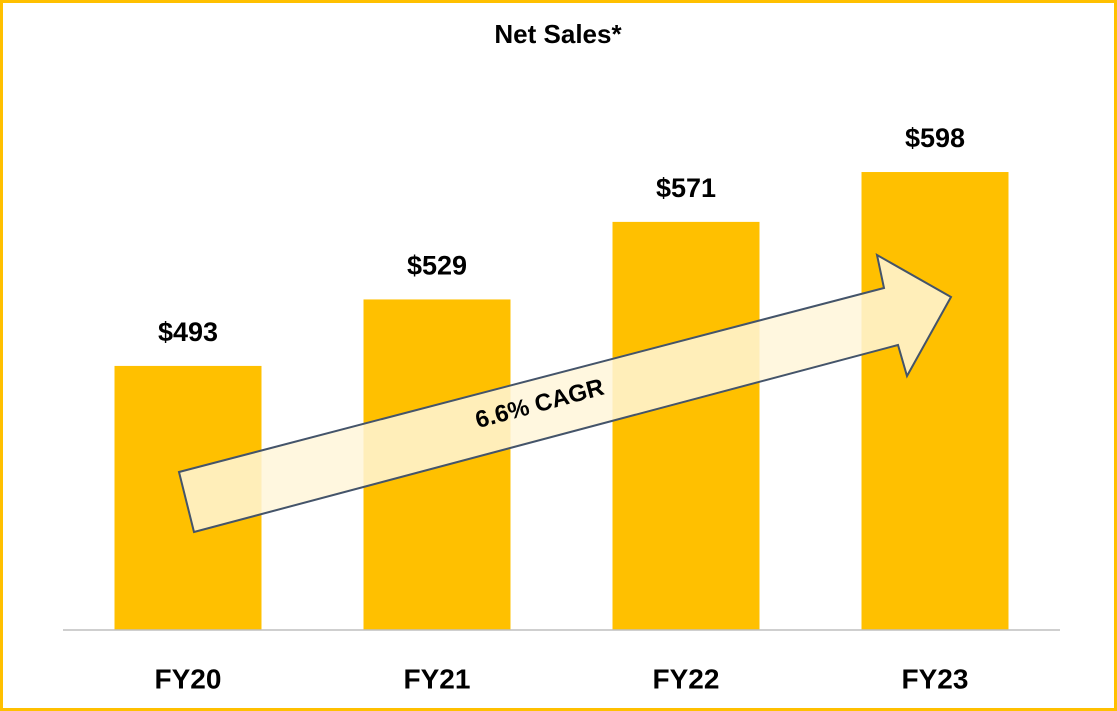 This screenshot has height=711, width=1117. What do you see at coordinates (686, 188) in the screenshot?
I see `value-label: $571` at bounding box center [686, 188].